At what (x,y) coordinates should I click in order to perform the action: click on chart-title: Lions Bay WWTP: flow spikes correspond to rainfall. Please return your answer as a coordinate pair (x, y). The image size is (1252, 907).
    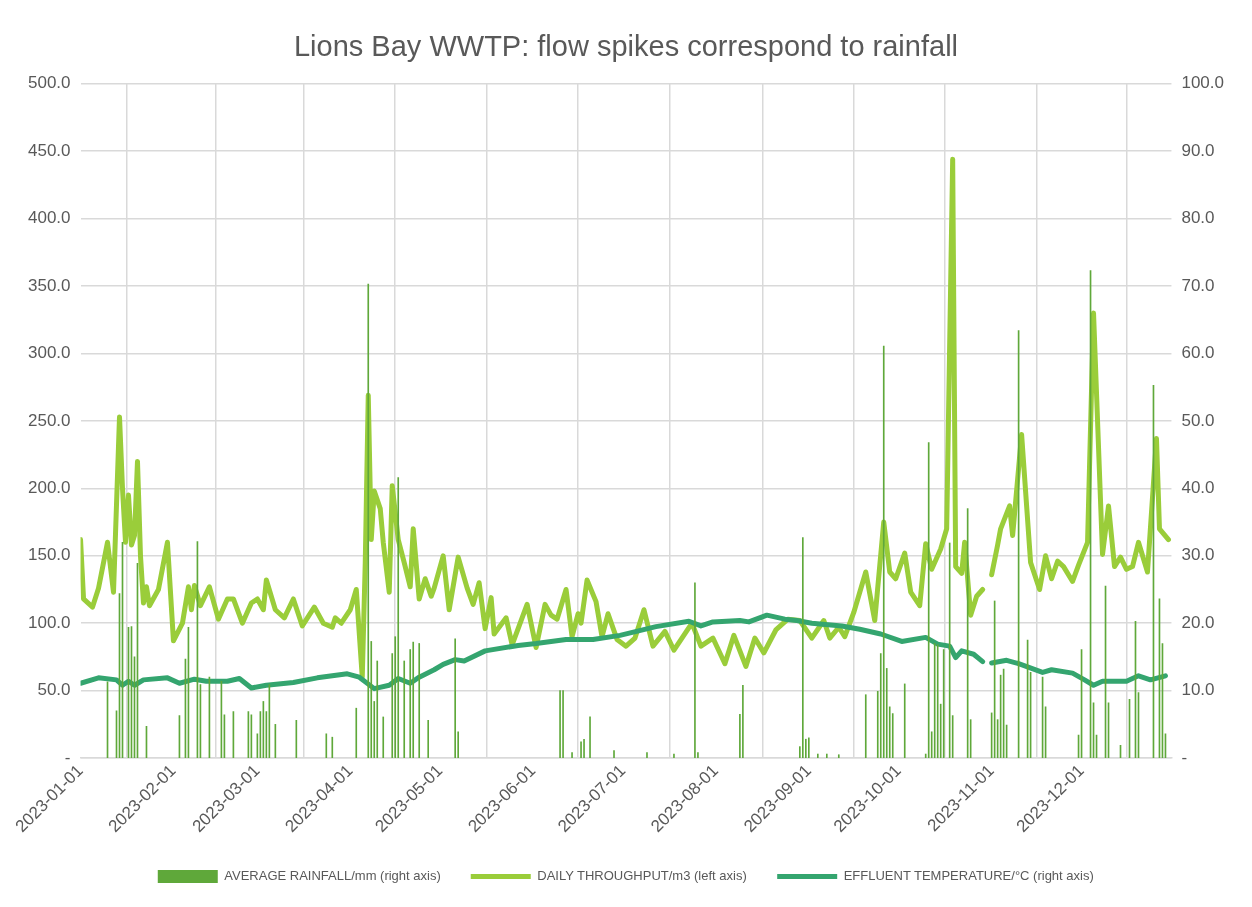
    Looking at the image, I should click on (626, 46).